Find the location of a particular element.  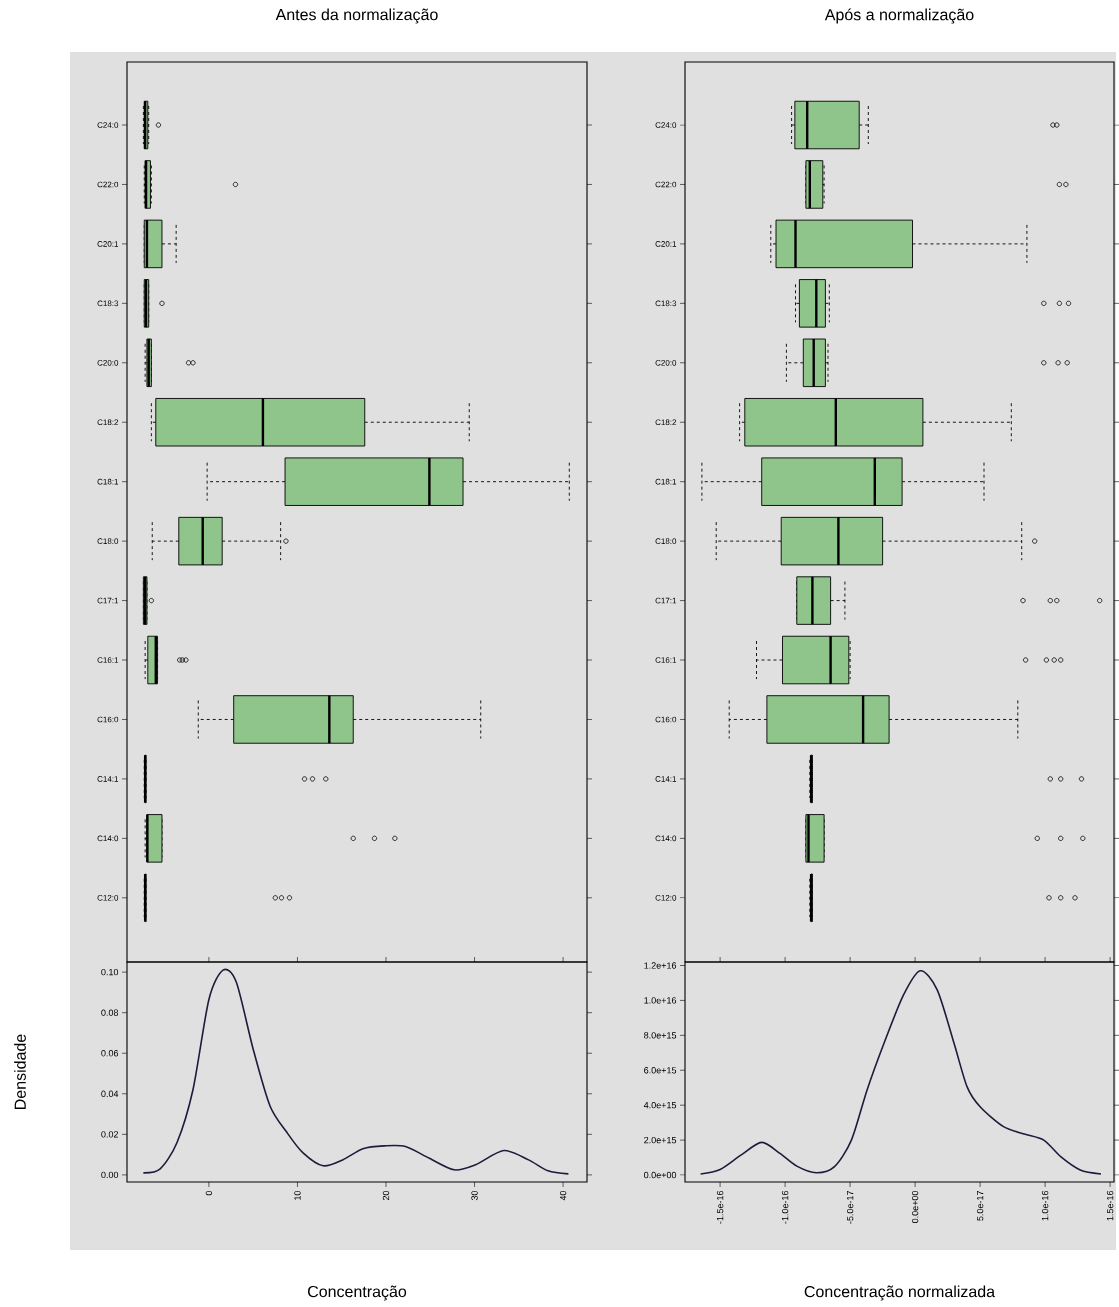

x-tick-label: 0 is located at coordinates (208, 1193).